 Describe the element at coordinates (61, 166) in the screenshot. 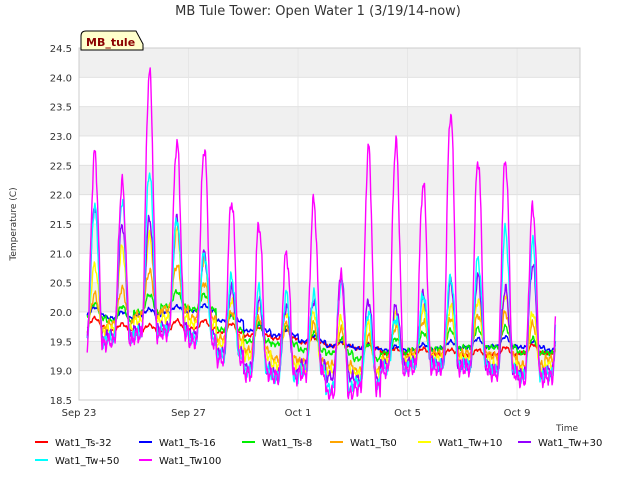

I see `y-tick-label: 22.5` at that location.